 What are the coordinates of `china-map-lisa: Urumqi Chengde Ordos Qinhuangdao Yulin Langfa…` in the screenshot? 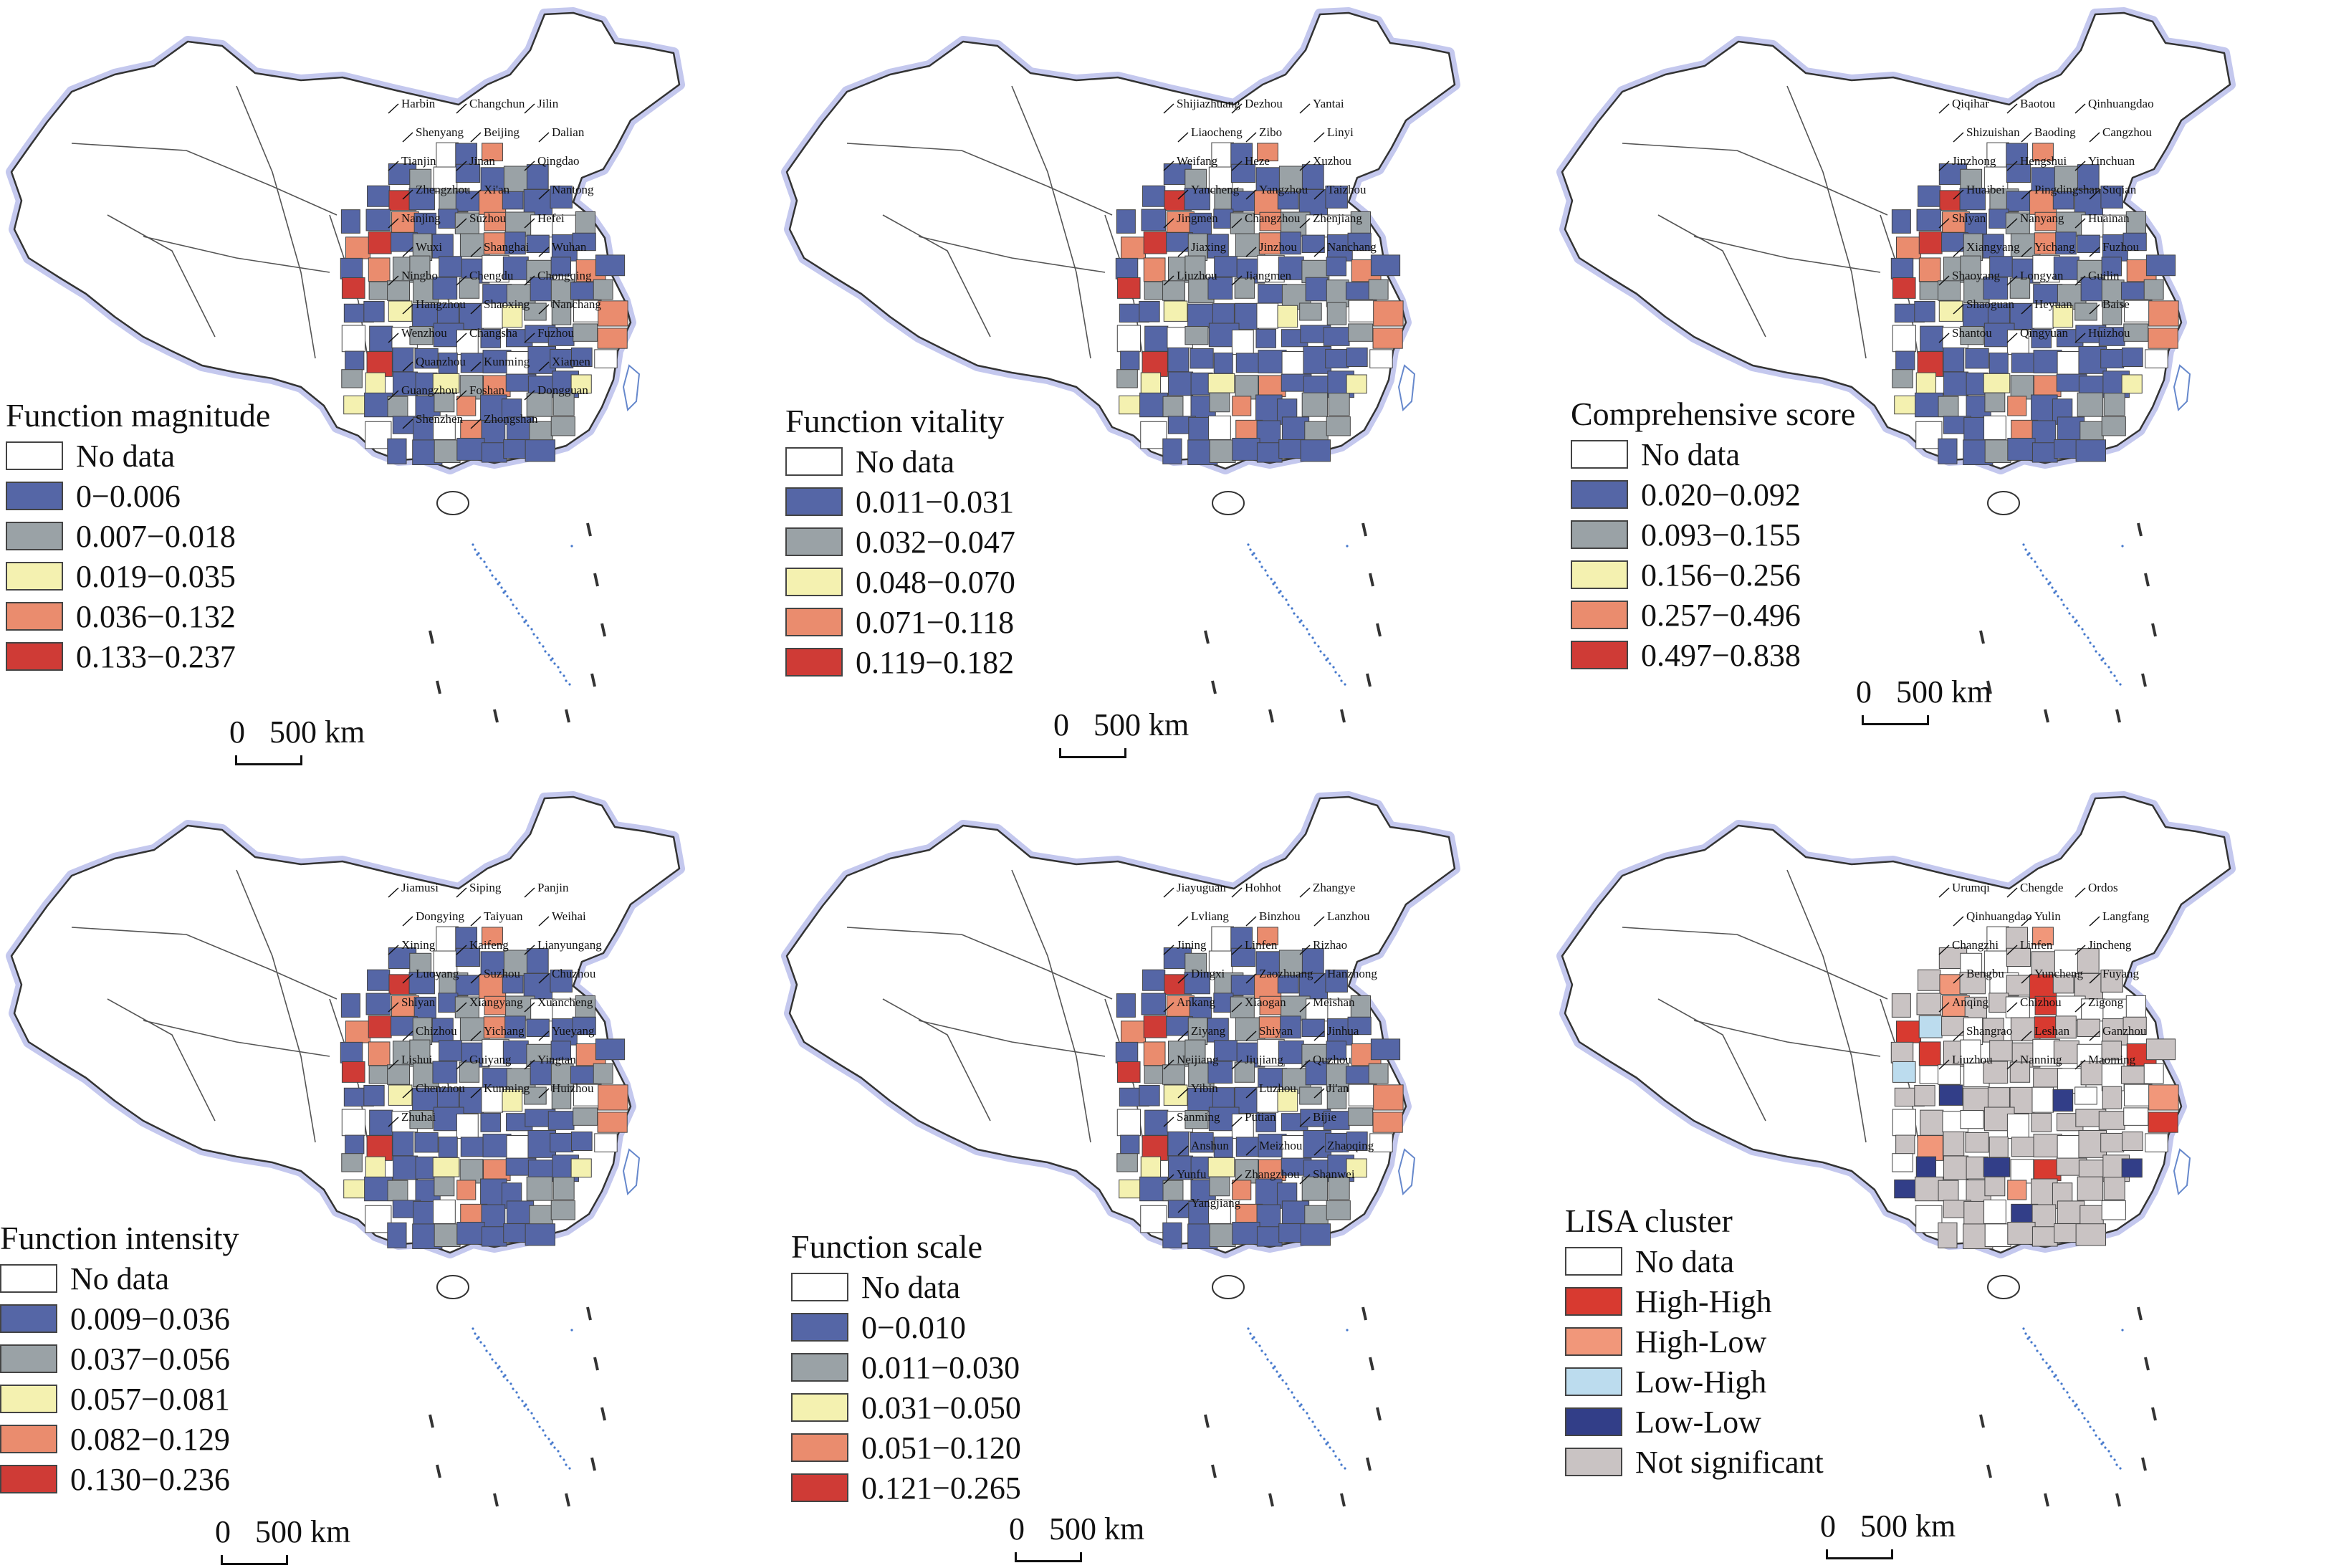 It's located at (1896, 1149).